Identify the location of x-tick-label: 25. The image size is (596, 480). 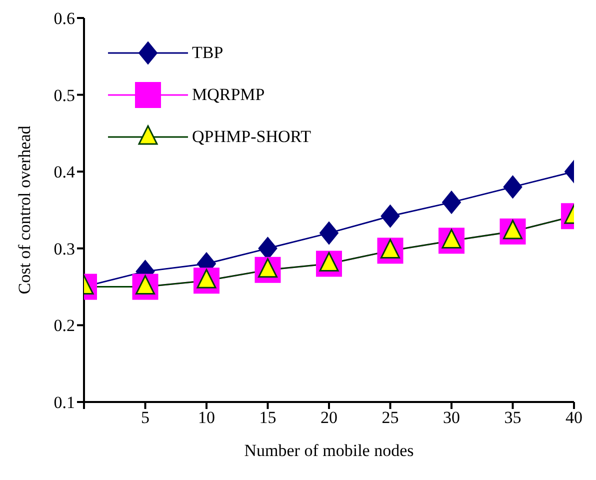
(390, 418).